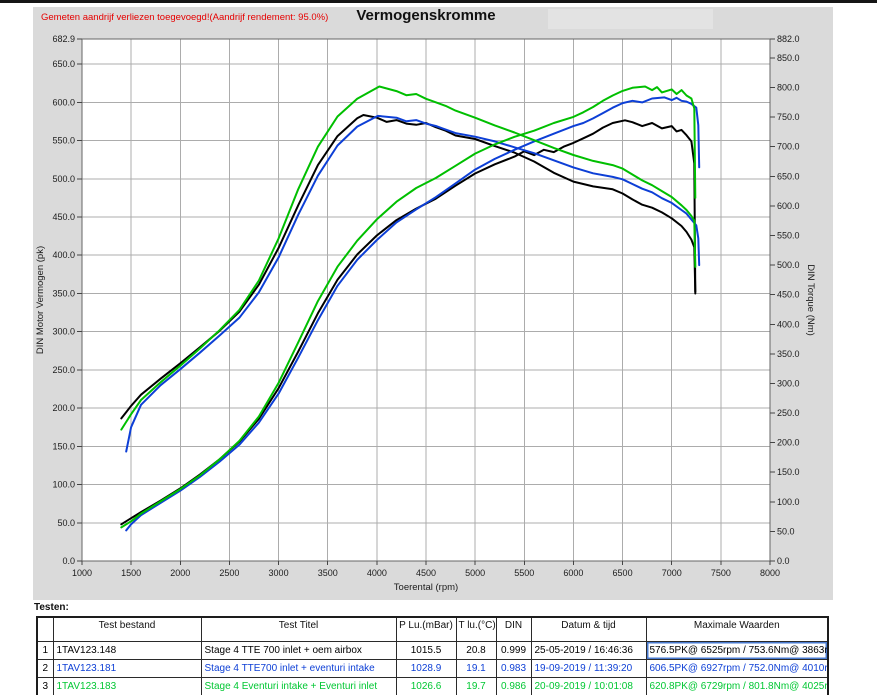  Describe the element at coordinates (788, 354) in the screenshot. I see `right-tick-label: 350.0` at that location.